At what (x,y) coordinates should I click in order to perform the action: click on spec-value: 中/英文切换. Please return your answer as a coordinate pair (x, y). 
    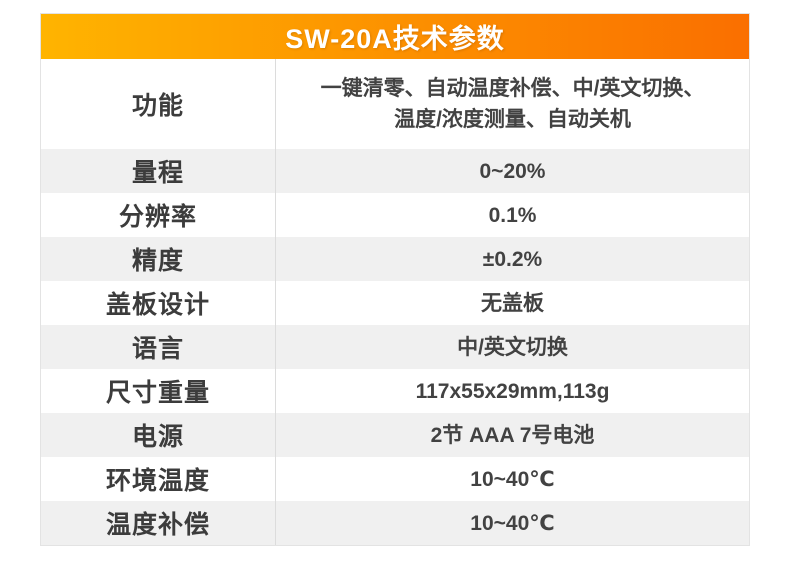
    Looking at the image, I should click on (512, 347).